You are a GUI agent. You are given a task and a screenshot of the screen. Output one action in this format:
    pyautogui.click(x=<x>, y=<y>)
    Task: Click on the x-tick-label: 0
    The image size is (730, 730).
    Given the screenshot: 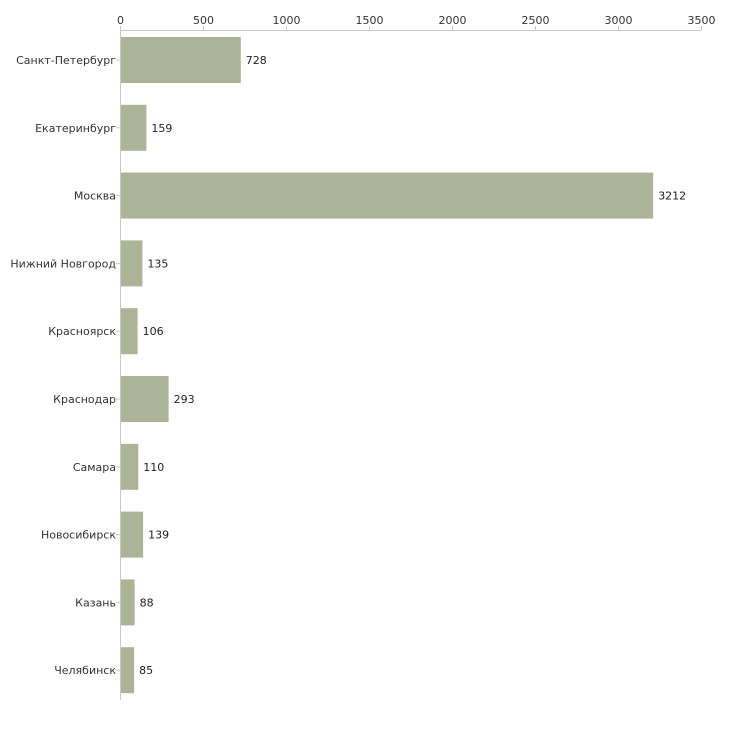 What is the action you would take?
    pyautogui.click(x=120, y=20)
    